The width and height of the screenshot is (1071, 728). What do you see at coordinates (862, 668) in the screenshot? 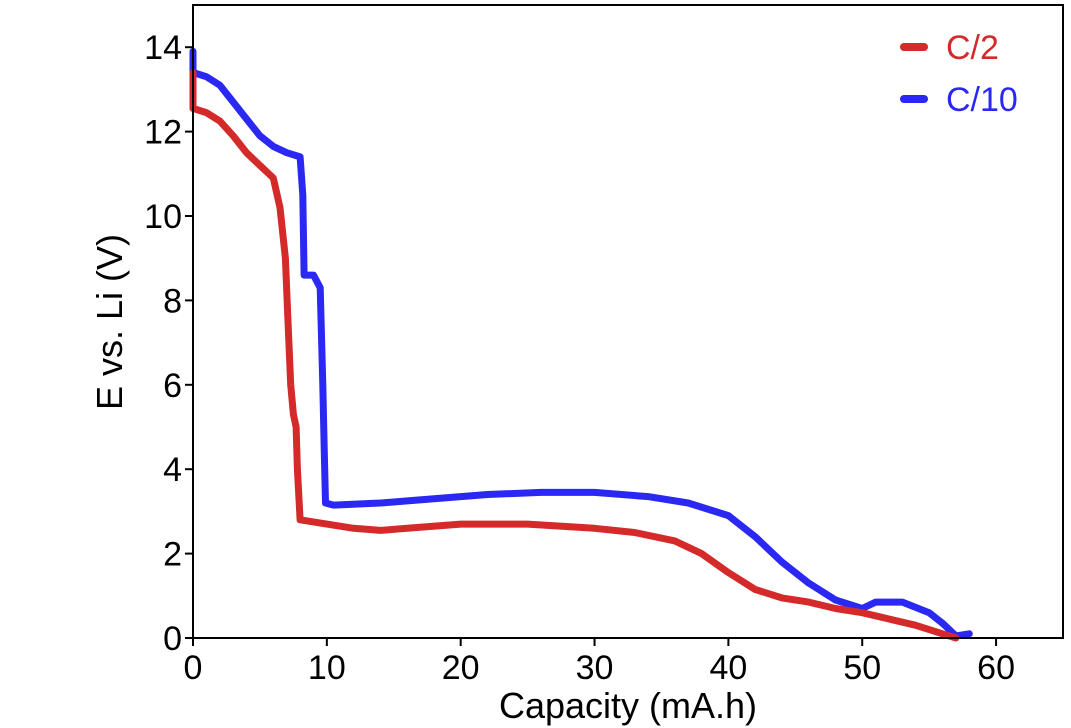
I see `x-tick-label: 50` at bounding box center [862, 668].